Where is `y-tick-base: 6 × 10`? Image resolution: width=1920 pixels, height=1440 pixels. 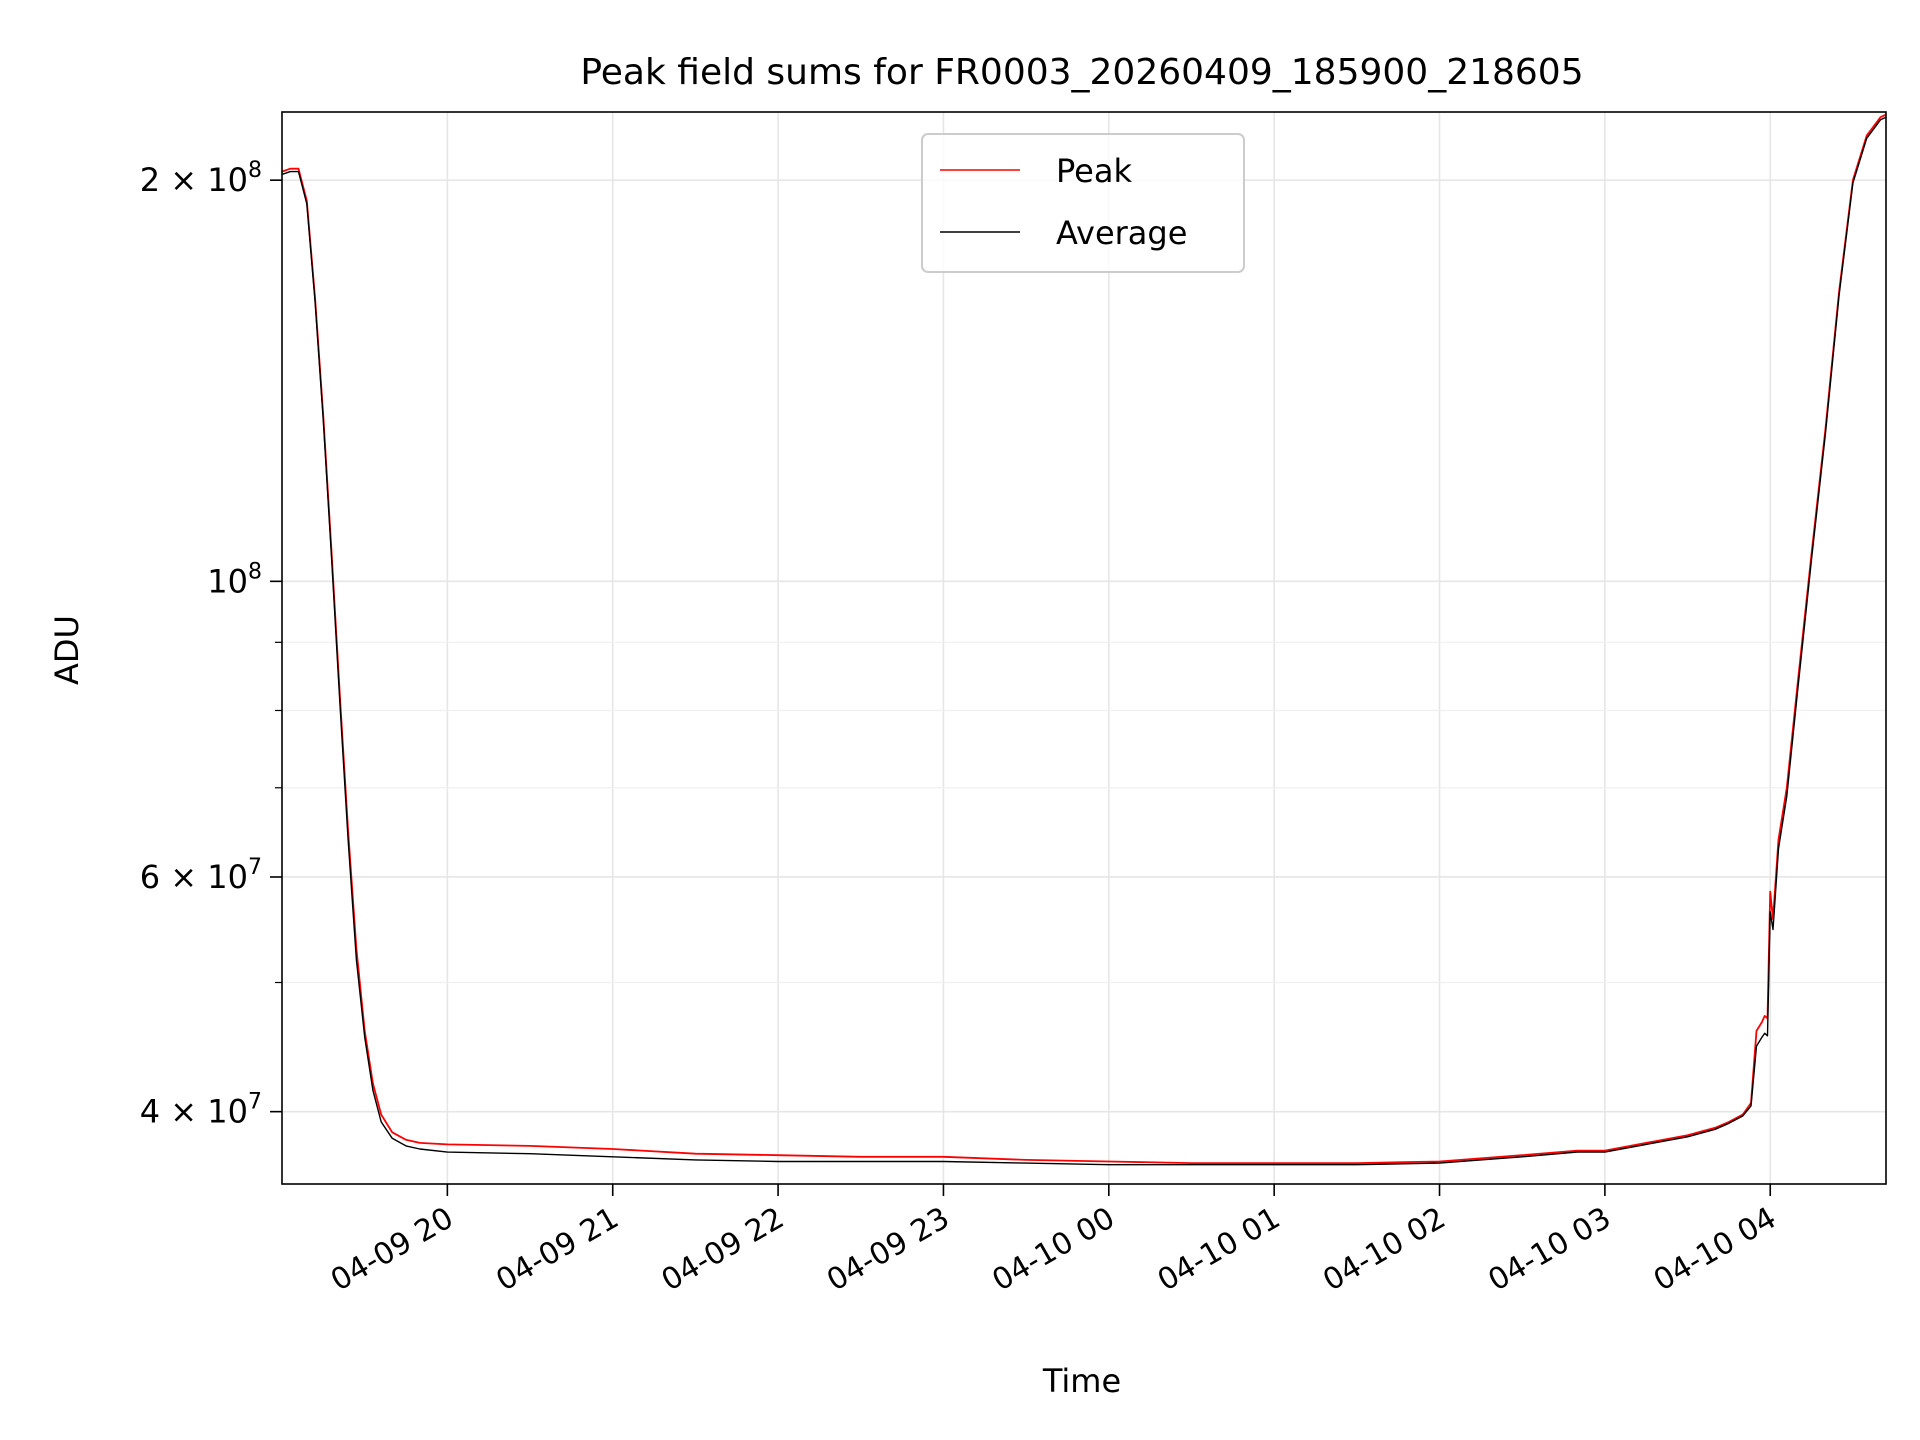 y-tick-base: 6 × 10 is located at coordinates (194, 877).